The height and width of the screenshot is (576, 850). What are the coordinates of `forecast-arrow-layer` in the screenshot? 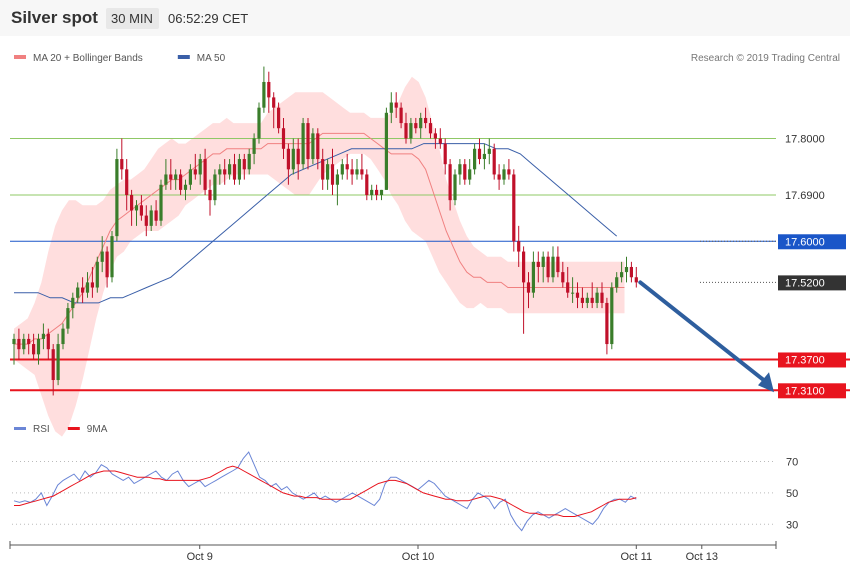 It's located at (706, 336).